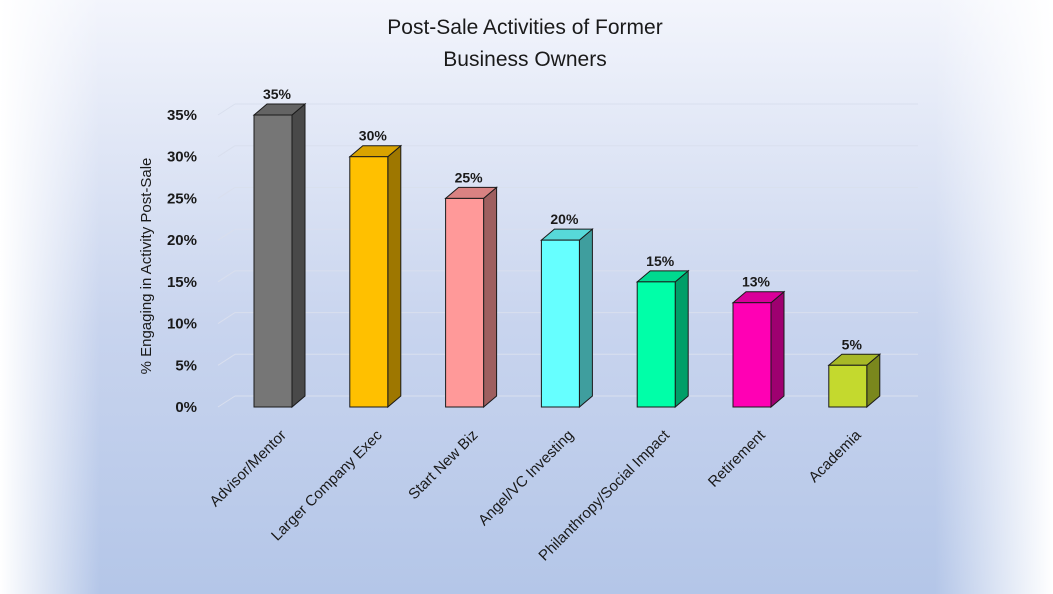 The height and width of the screenshot is (594, 1053). Describe the element at coordinates (182, 282) in the screenshot. I see `y-tick-label: 15%` at that location.